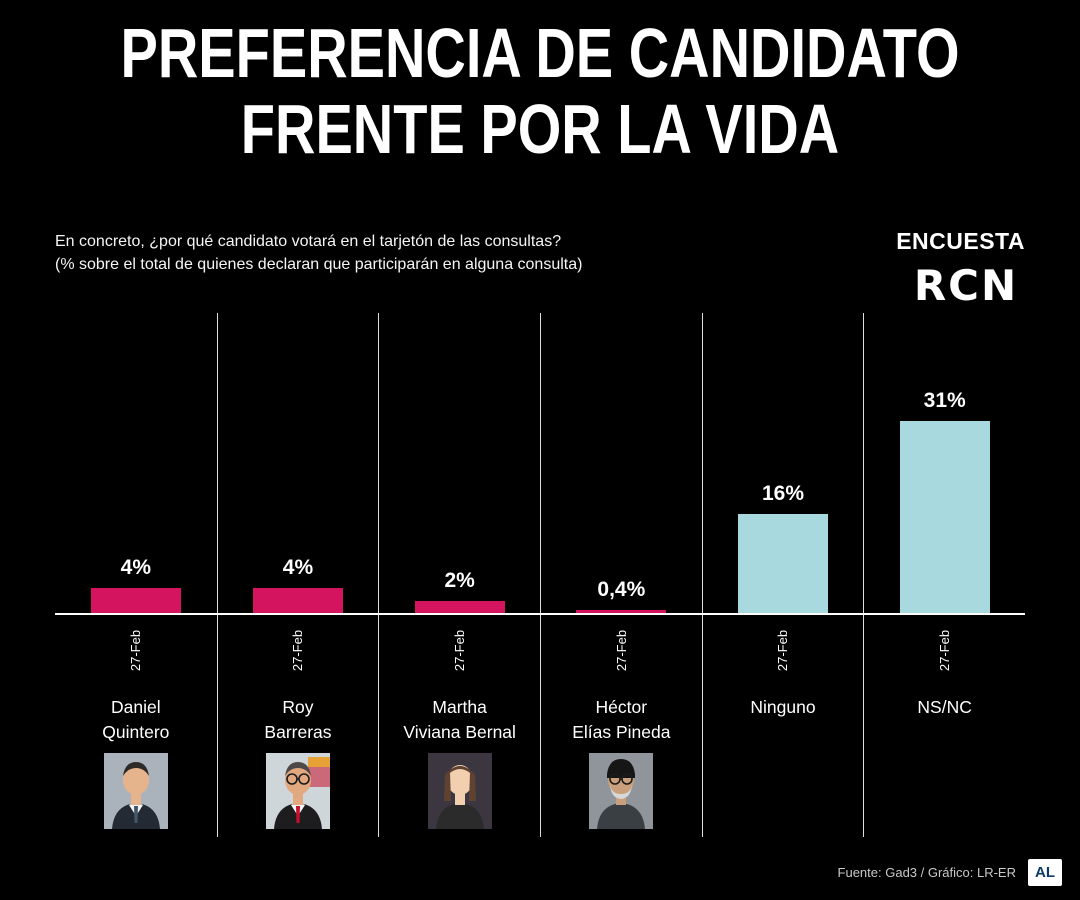  What do you see at coordinates (298, 719) in the screenshot?
I see `category-label: Roy Barreras` at bounding box center [298, 719].